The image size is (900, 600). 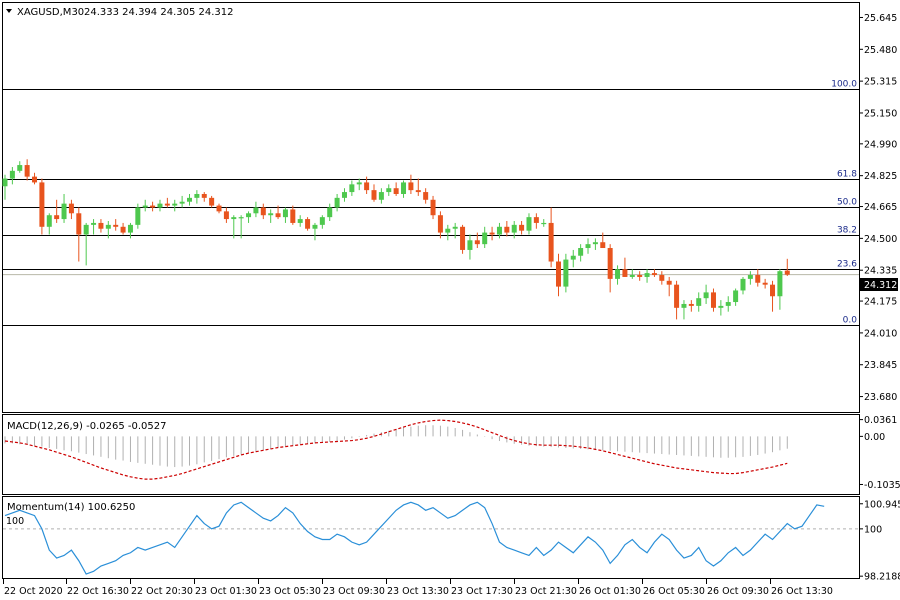 What do you see at coordinates (880, 113) in the screenshot?
I see `price-tick-label: 25.150` at bounding box center [880, 113].